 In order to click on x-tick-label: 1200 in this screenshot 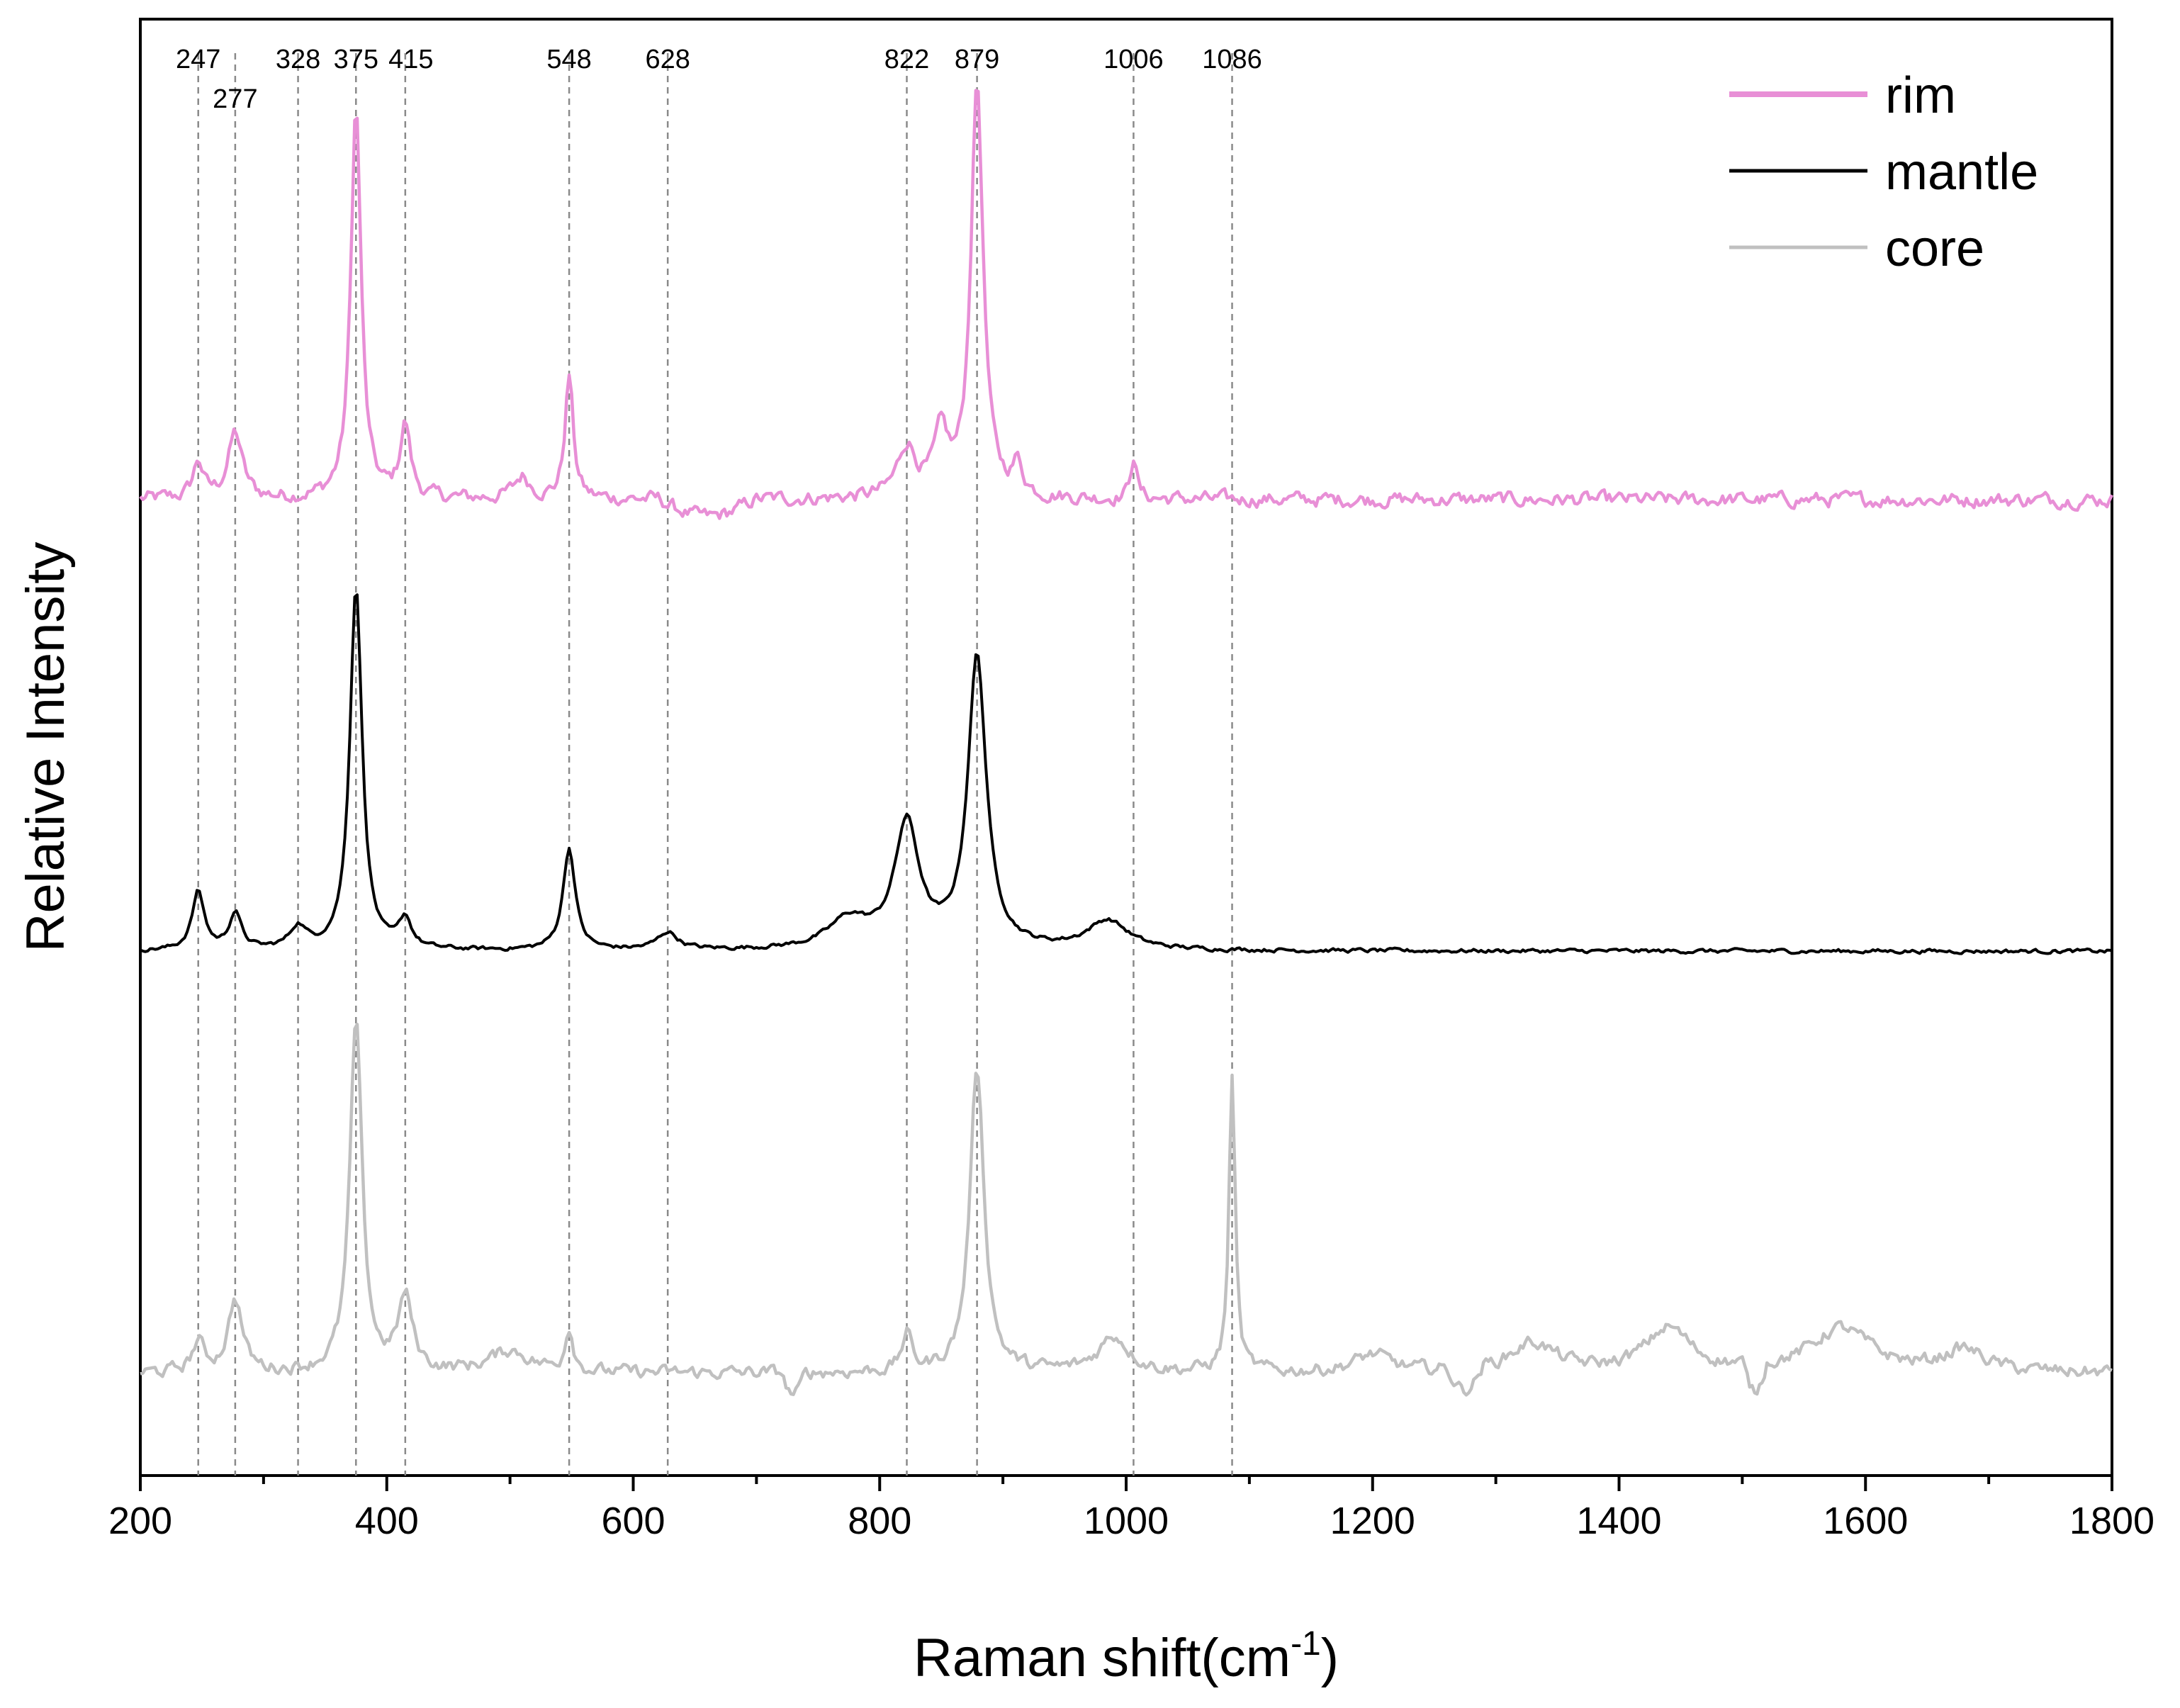, I will do `click(1372, 1521)`.